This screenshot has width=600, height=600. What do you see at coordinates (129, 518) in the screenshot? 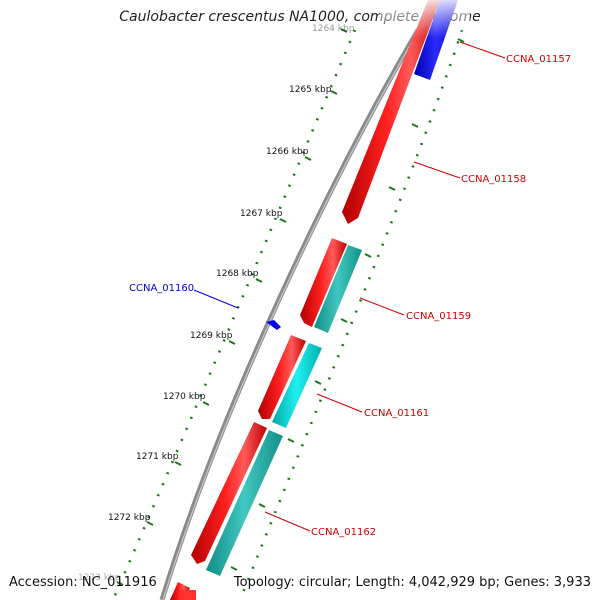
I see `tick-label: 1272 kbp` at bounding box center [129, 518].